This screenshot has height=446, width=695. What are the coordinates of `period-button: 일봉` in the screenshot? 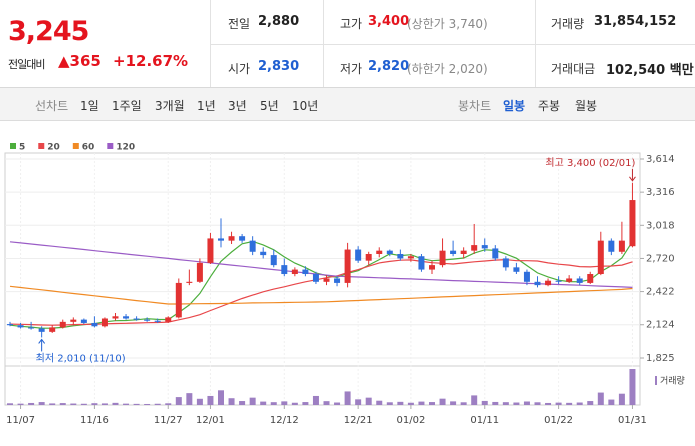 It's located at (514, 106).